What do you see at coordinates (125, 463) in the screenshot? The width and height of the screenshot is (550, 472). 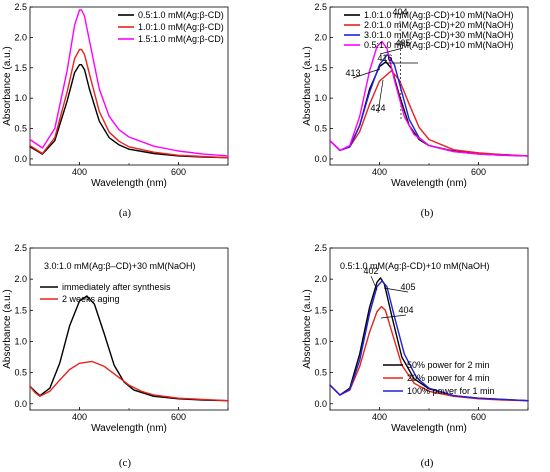 I see `panel-label: (c)` at bounding box center [125, 463].